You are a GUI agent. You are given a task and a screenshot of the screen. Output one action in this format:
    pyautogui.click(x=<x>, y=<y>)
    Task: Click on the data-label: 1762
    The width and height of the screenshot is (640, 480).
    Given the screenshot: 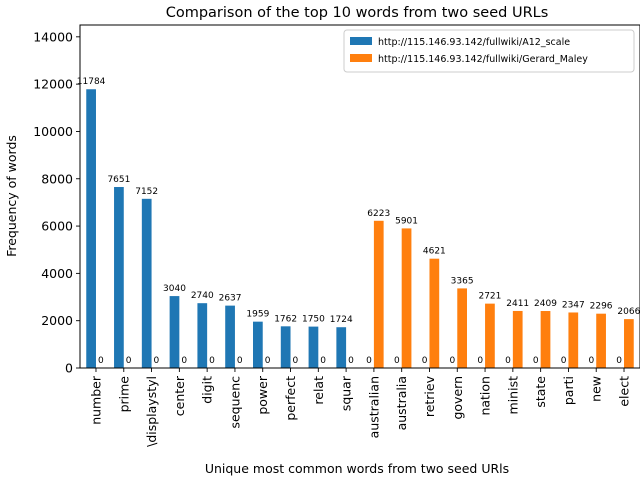 What is the action you would take?
    pyautogui.click(x=285, y=319)
    